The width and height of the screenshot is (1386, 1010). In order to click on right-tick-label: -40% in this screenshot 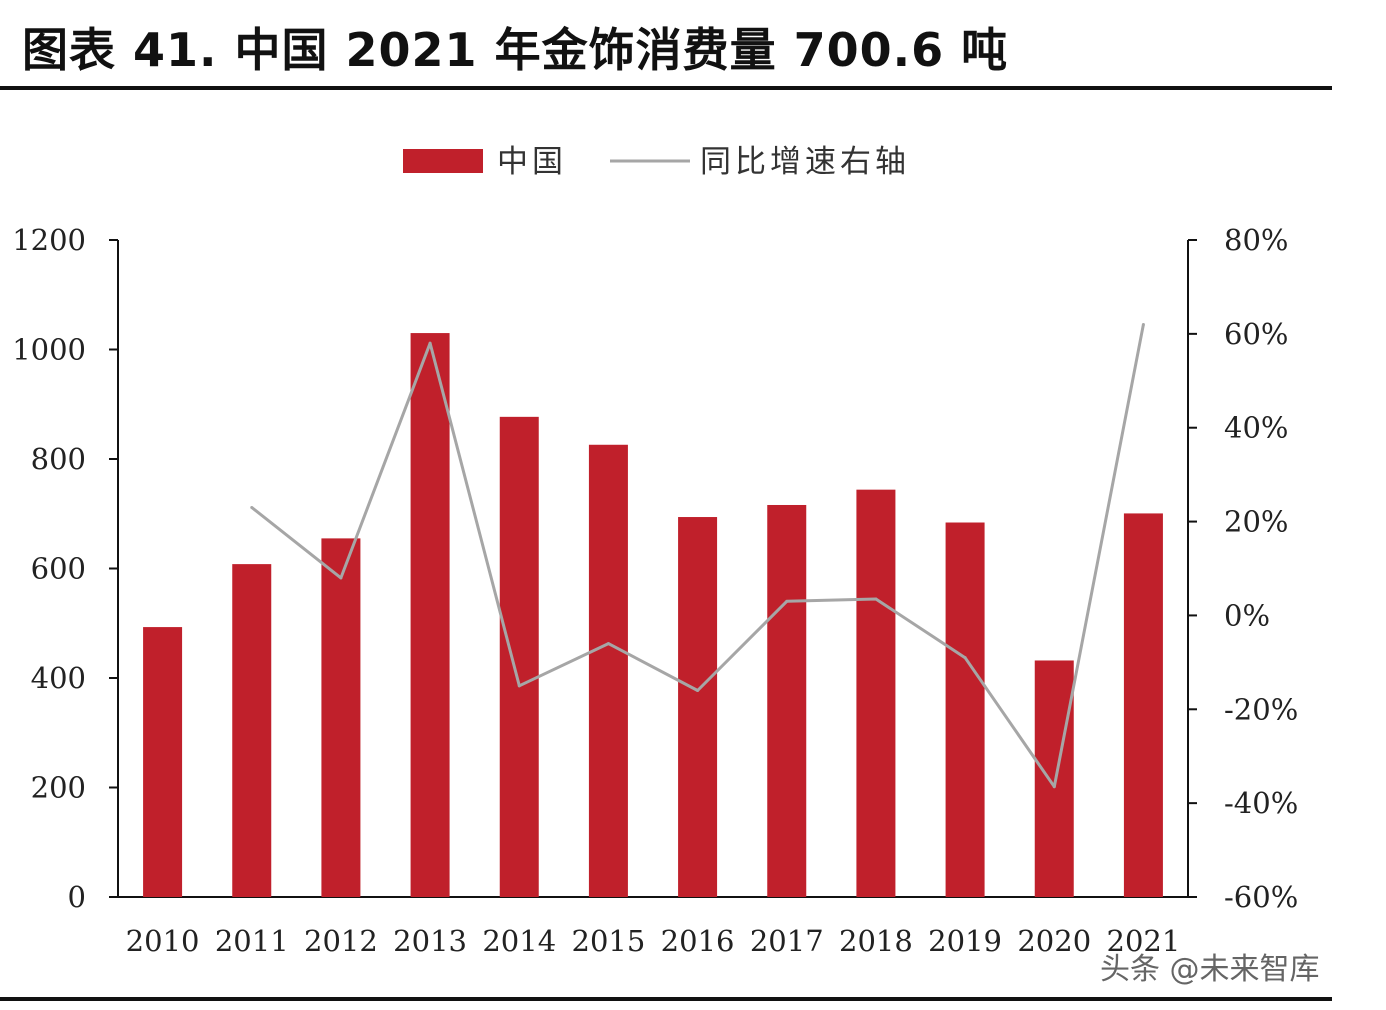, I will do `click(1261, 803)`.